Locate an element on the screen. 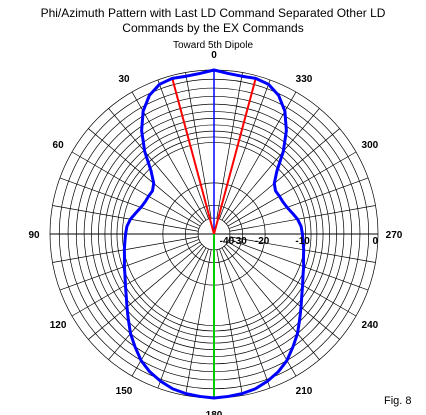 The image size is (426, 415). figure-label: Fig. 8 is located at coordinates (398, 401).